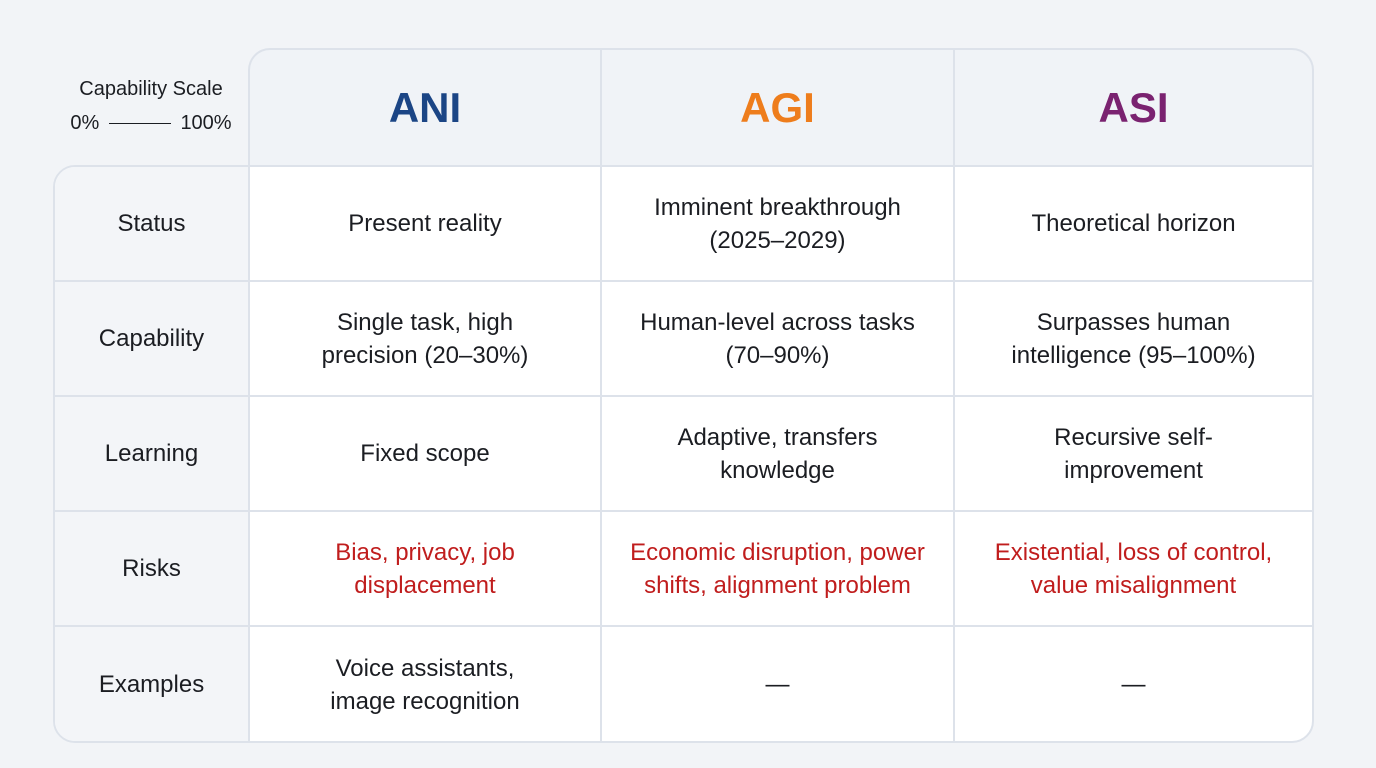 The width and height of the screenshot is (1376, 768). Describe the element at coordinates (152, 453) in the screenshot. I see `row-label: Learning` at that location.